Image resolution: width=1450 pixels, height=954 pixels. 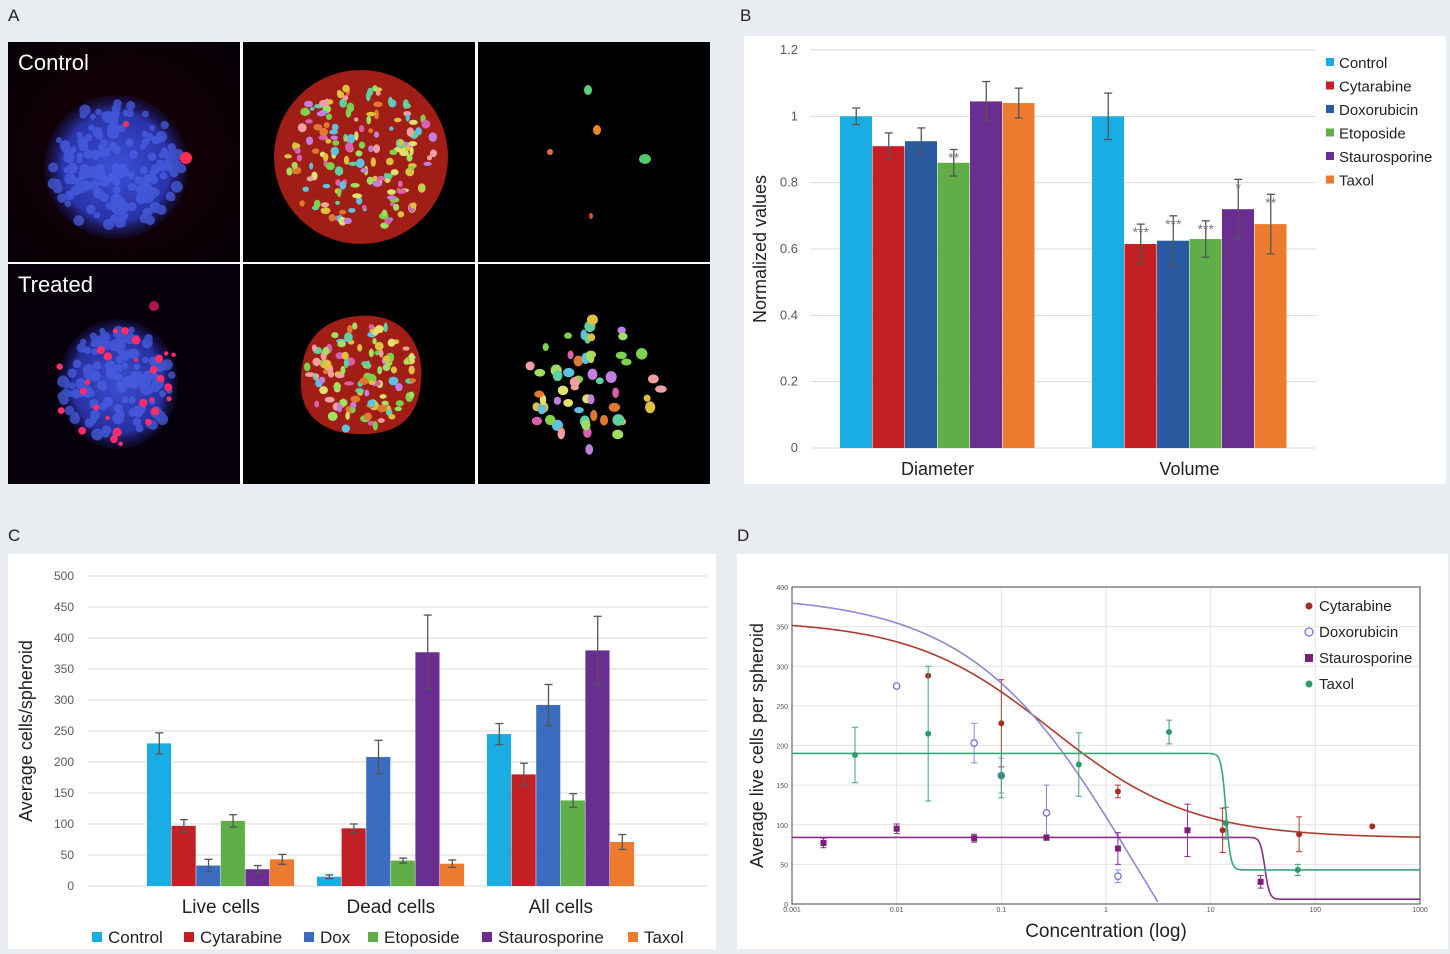 What do you see at coordinates (792, 910) in the screenshot?
I see `x-tick-label: 0.001` at bounding box center [792, 910].